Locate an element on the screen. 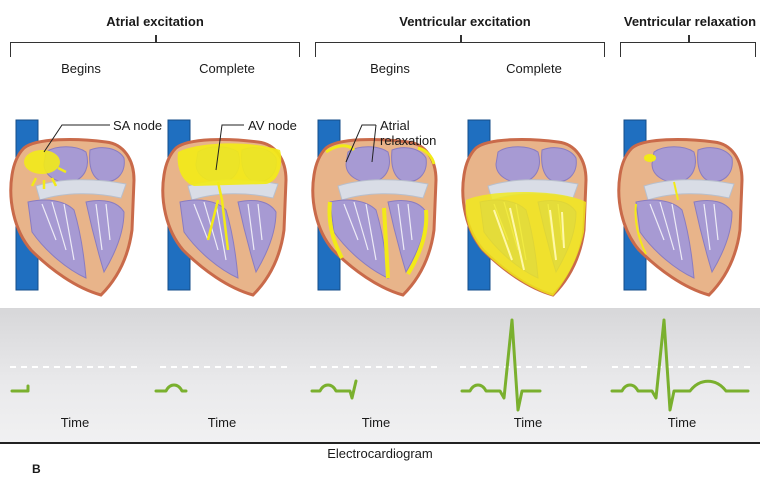 This screenshot has width=760, height=477. sa-node-label: SA node is located at coordinates (137, 125).